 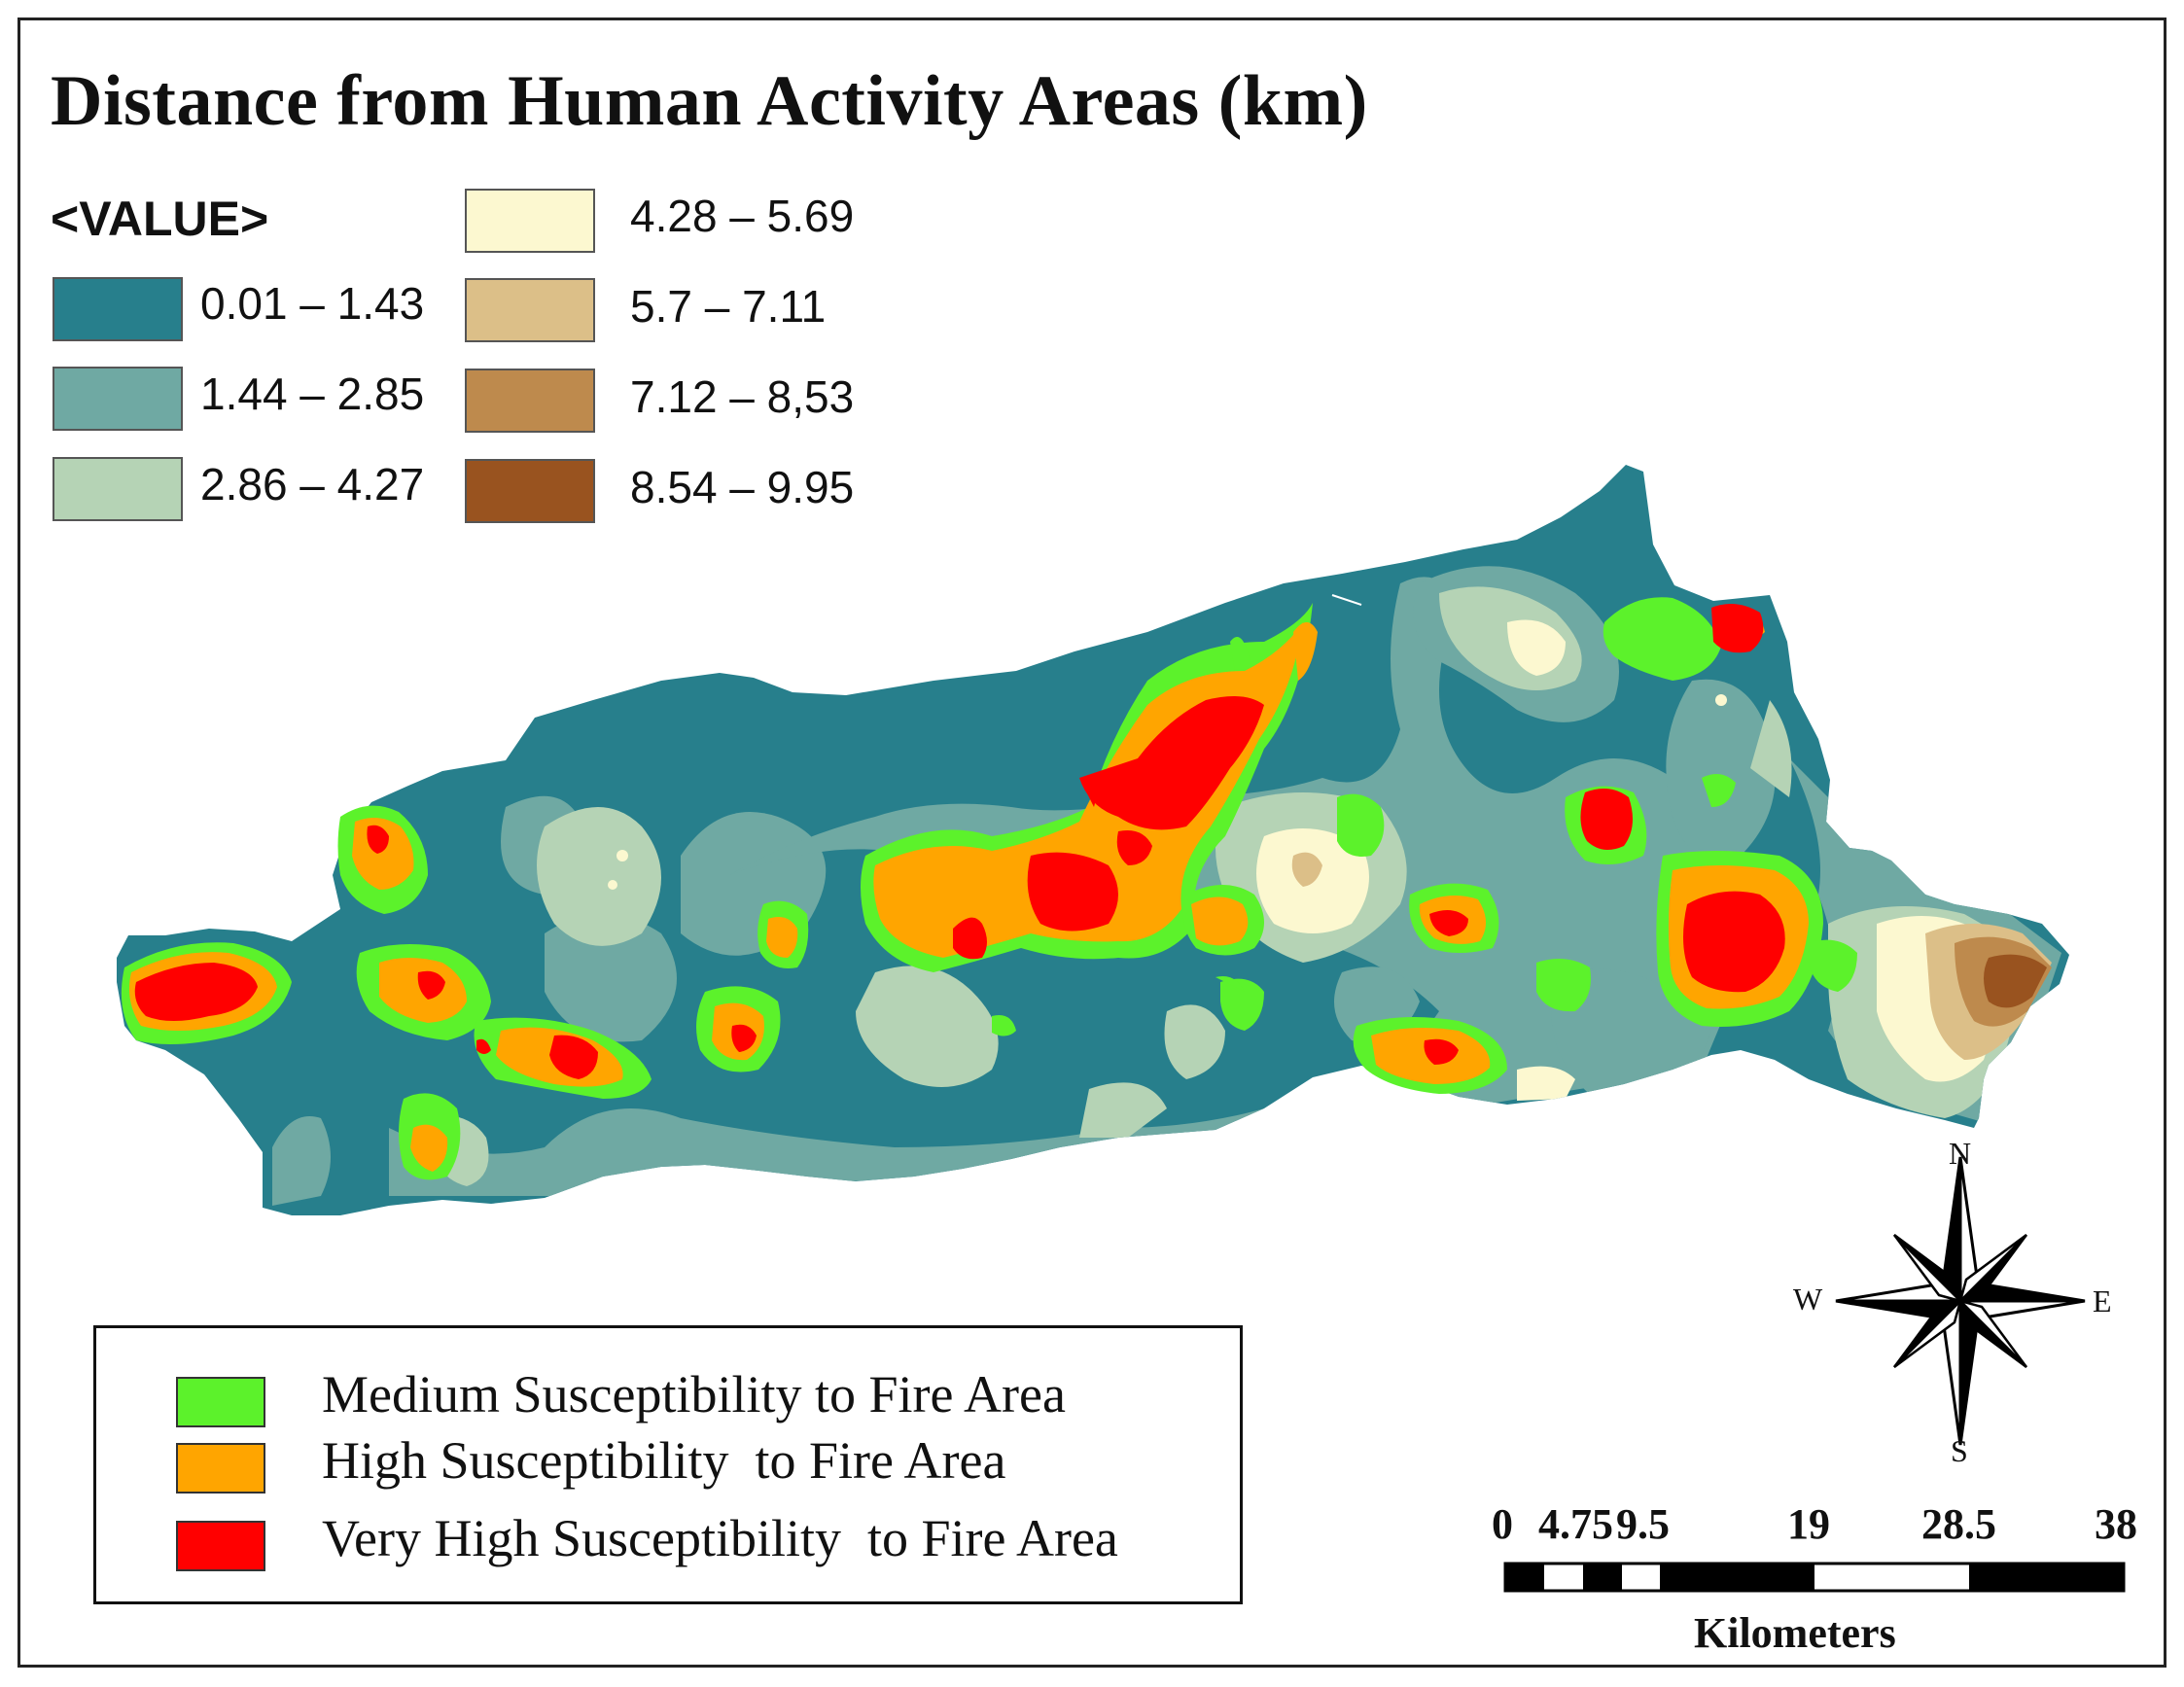 What do you see at coordinates (312, 484) in the screenshot?
I see `value-label: 2.86 – 4.27` at bounding box center [312, 484].